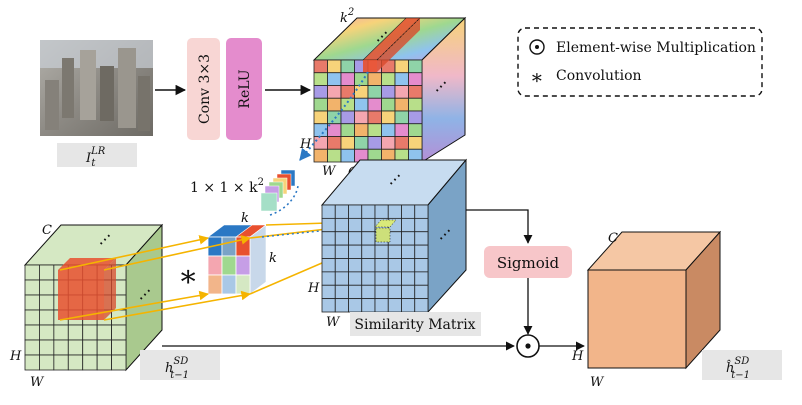 The image size is (802, 405). Describe the element at coordinates (738, 368) in the screenshot. I see `hidden-out-label: ĥSD t−1` at that location.